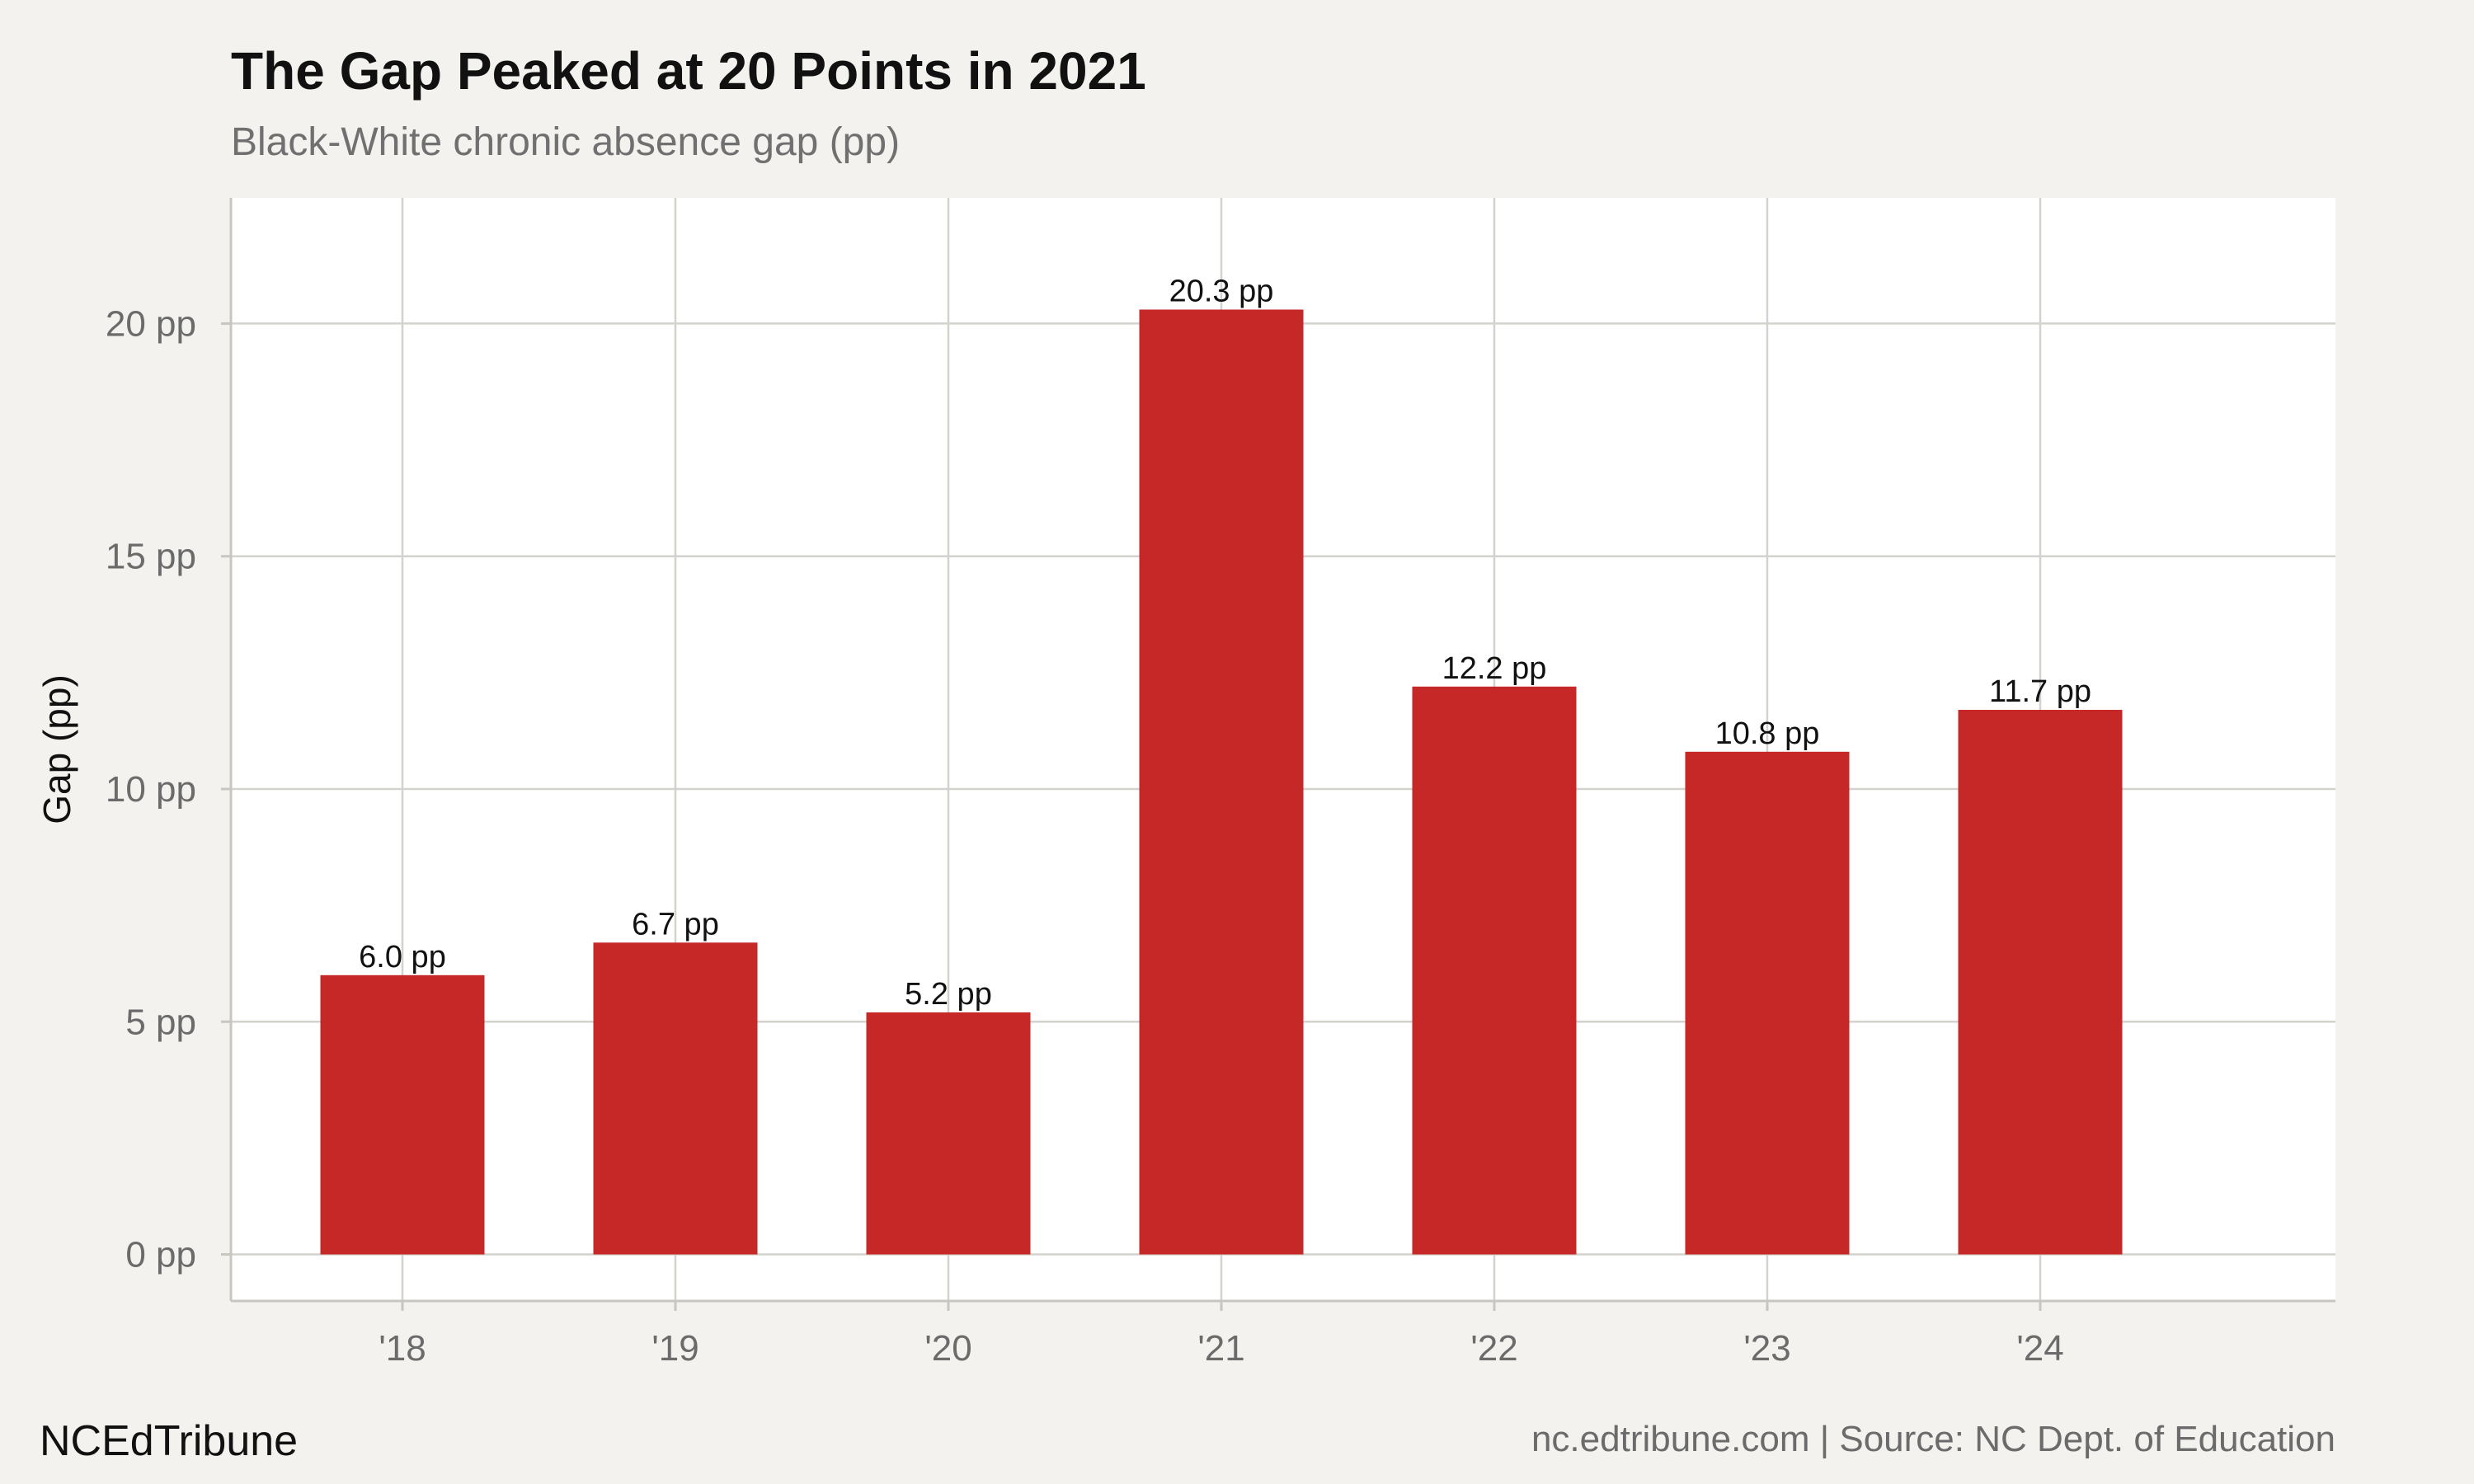 The width and height of the screenshot is (2474, 1484). What do you see at coordinates (1767, 733) in the screenshot?
I see `bar-value-label: 10.8 pp` at bounding box center [1767, 733].